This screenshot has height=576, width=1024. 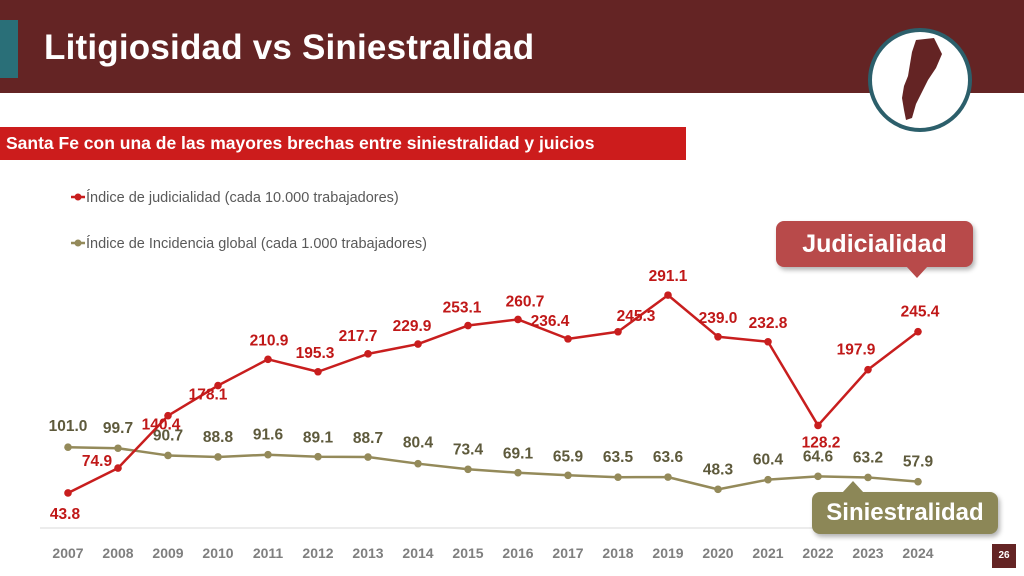 What do you see at coordinates (117, 553) in the screenshot?
I see `x-tick-label: 2008` at bounding box center [117, 553].